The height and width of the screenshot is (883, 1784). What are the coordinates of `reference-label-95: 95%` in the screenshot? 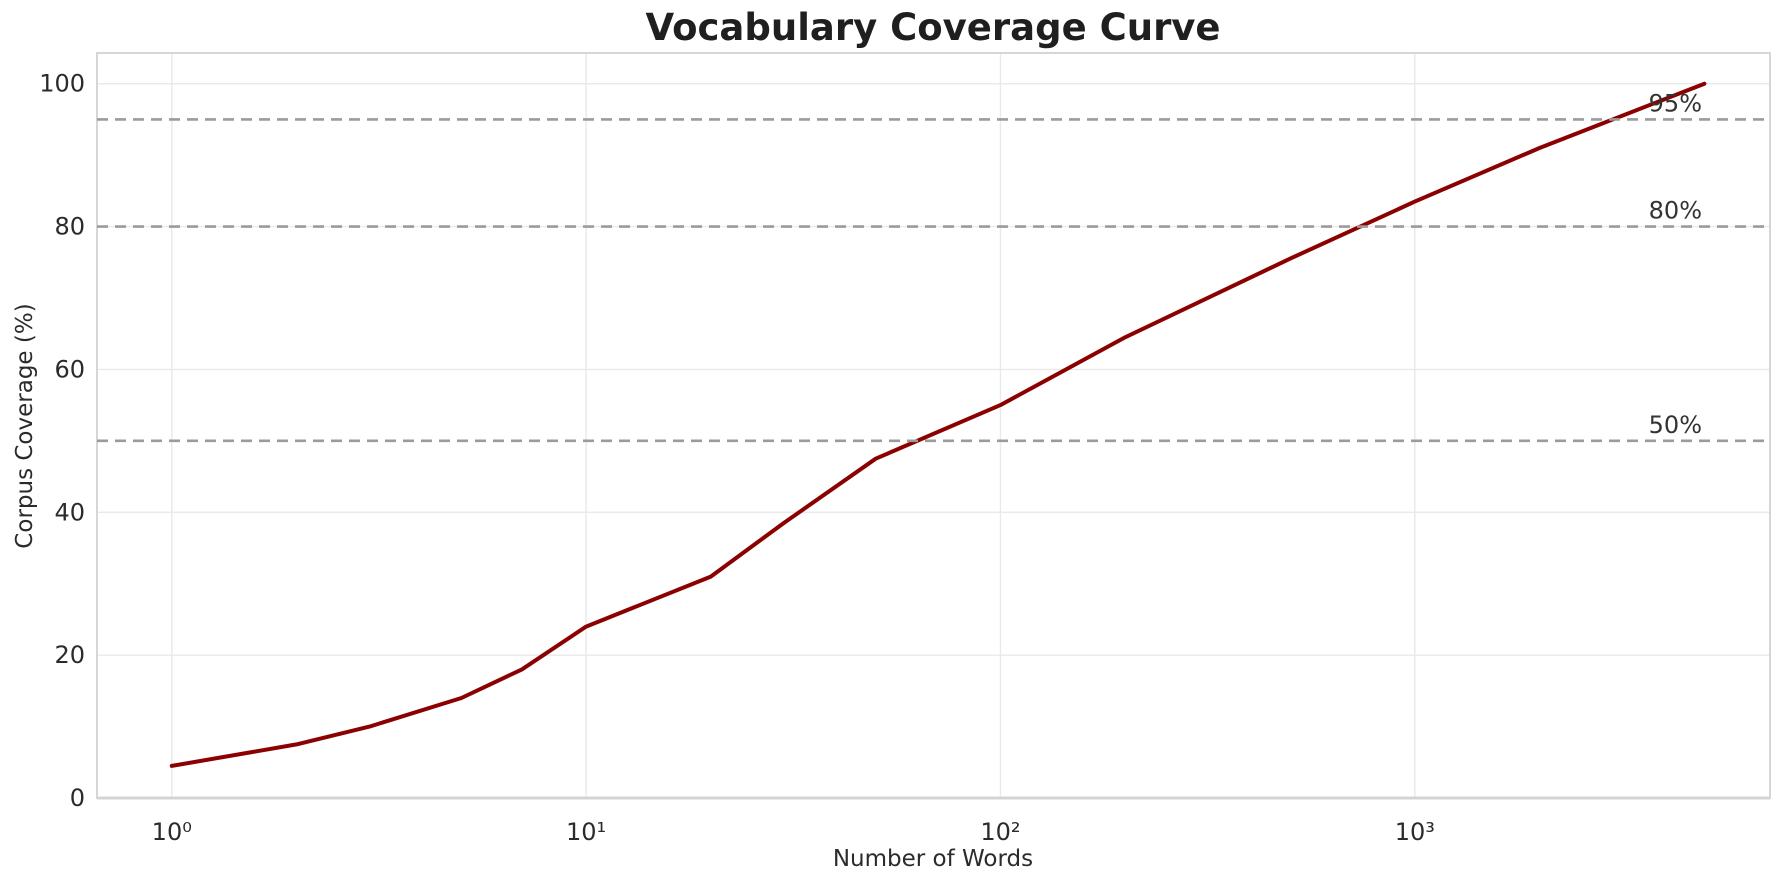 It's located at (1675, 103).